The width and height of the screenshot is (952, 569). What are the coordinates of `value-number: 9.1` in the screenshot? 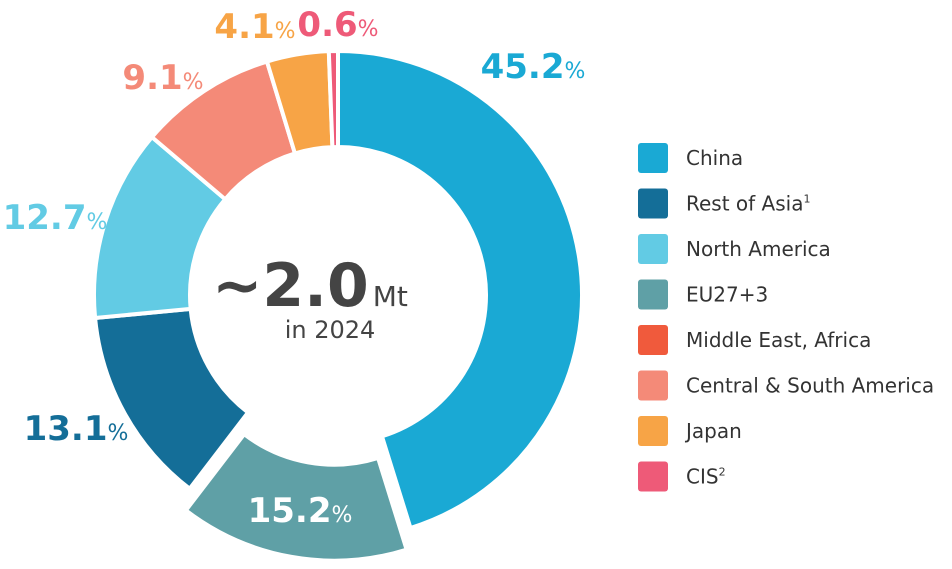 It's located at (152, 78).